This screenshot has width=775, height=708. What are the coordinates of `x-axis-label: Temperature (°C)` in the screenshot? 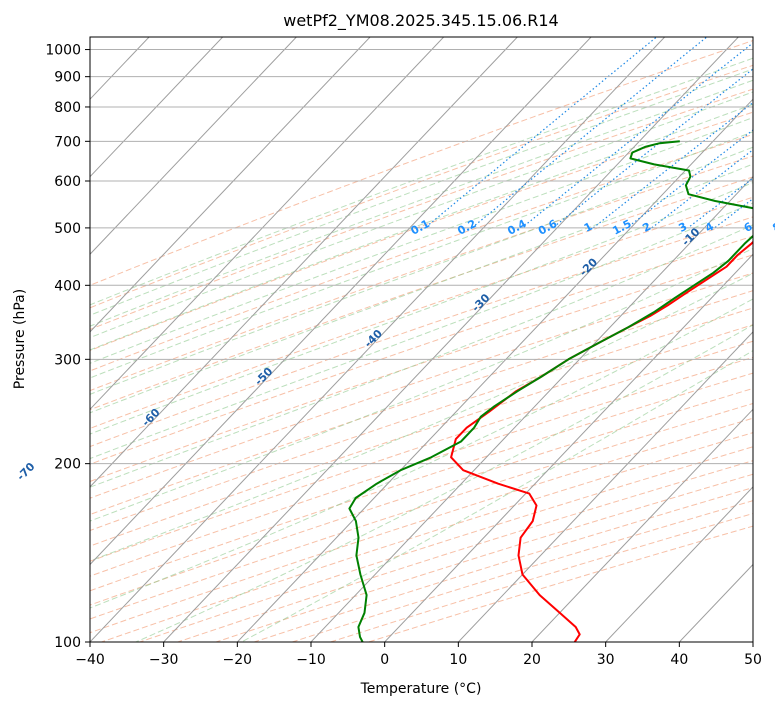 It's located at (421, 689).